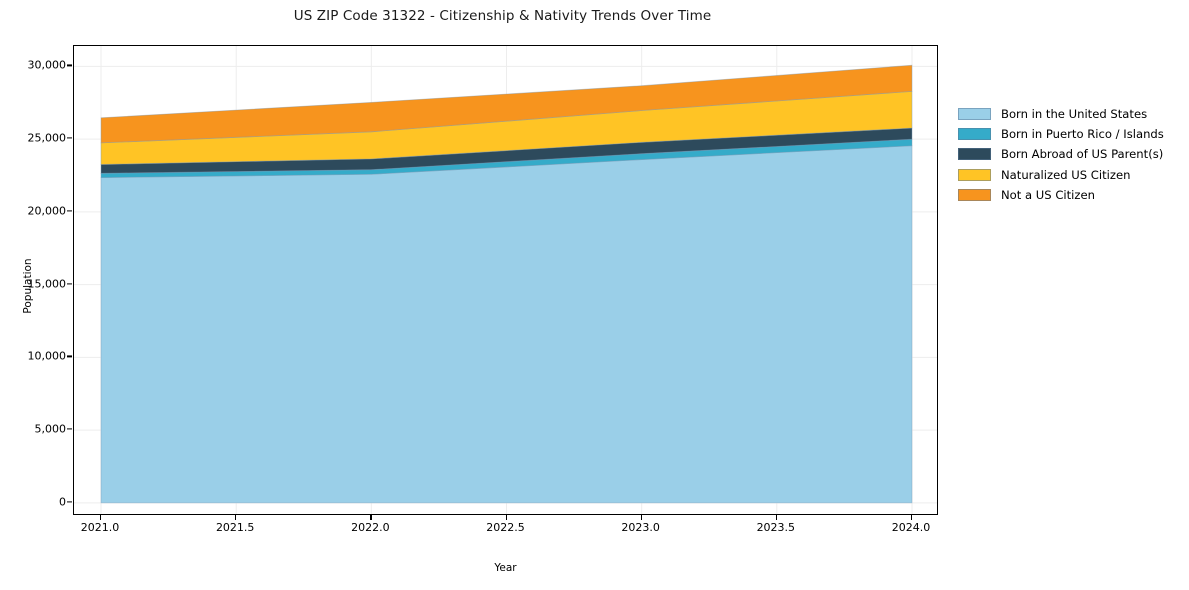 The width and height of the screenshot is (1189, 590). I want to click on x-tick-label: 2023.0, so click(640, 527).